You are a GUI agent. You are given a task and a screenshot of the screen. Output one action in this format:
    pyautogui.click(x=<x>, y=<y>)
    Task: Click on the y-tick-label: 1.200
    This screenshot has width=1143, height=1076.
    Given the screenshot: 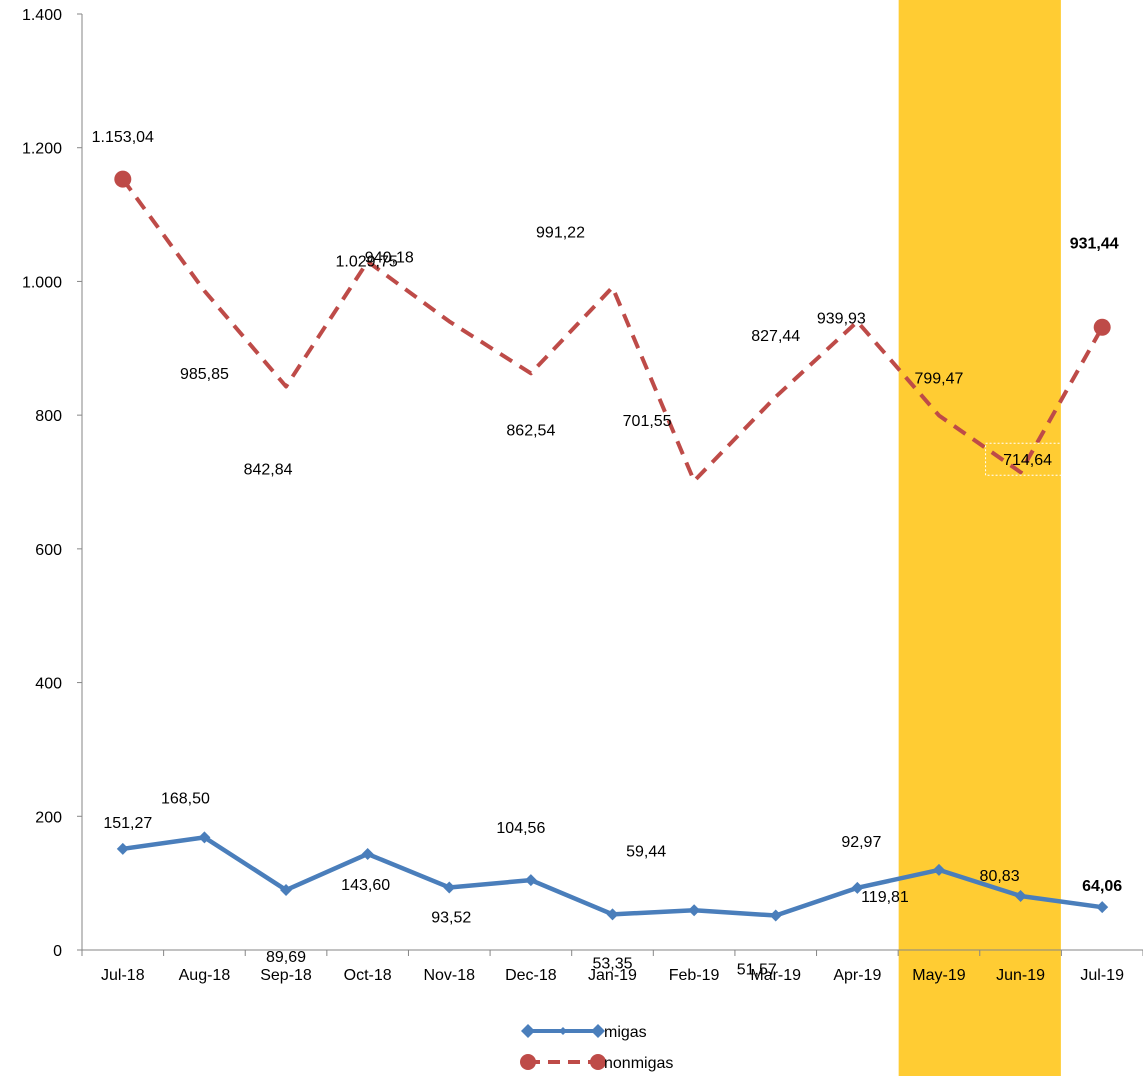 What is the action you would take?
    pyautogui.click(x=42, y=149)
    